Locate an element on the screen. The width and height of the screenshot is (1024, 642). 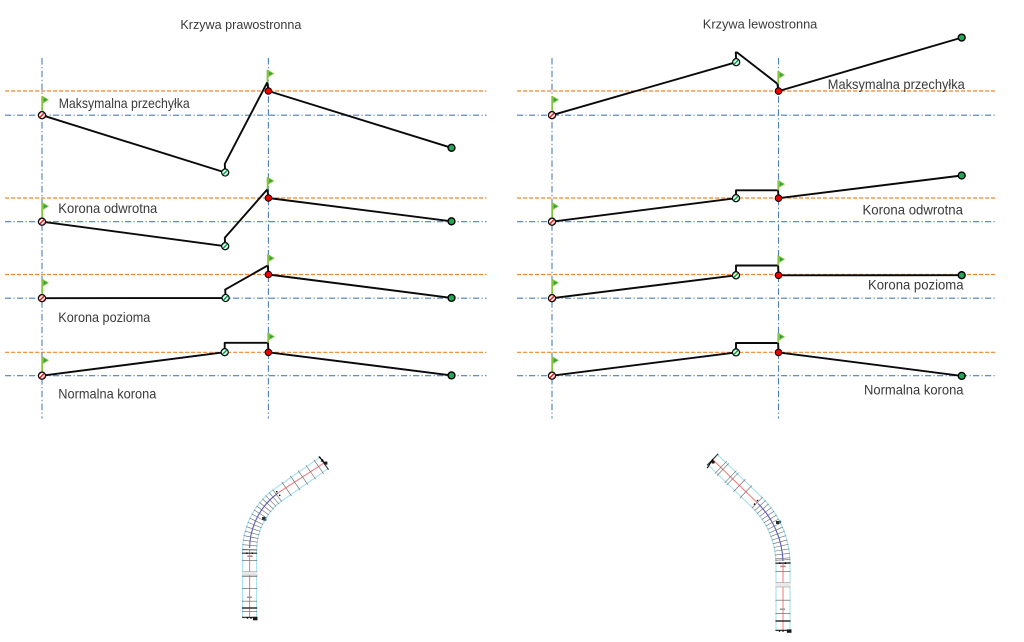
svg-text: Krzywa prawostronna is located at coordinates (241, 24).